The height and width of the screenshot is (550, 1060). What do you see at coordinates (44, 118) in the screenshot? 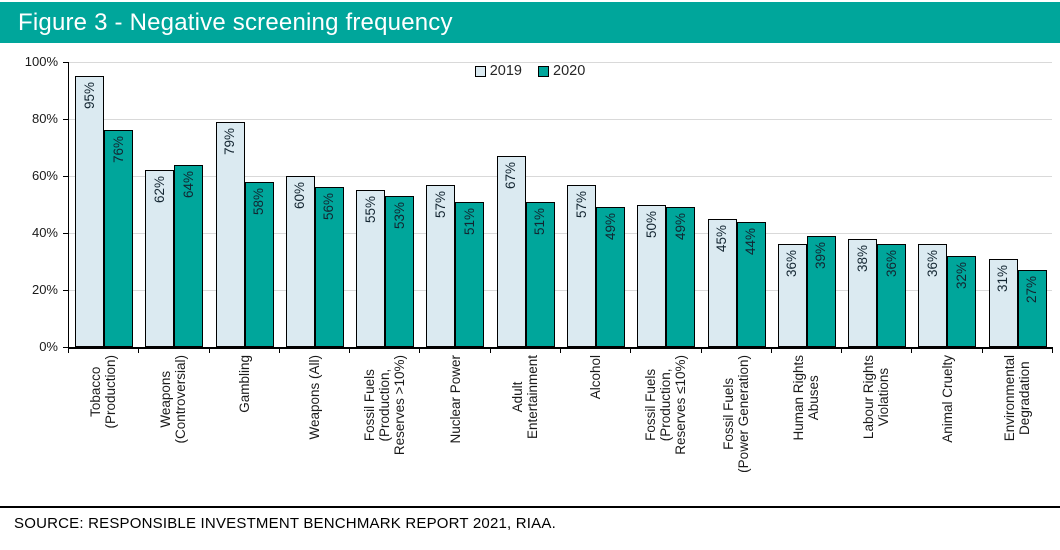
I see `y-axis-label: 80%` at bounding box center [44, 118].